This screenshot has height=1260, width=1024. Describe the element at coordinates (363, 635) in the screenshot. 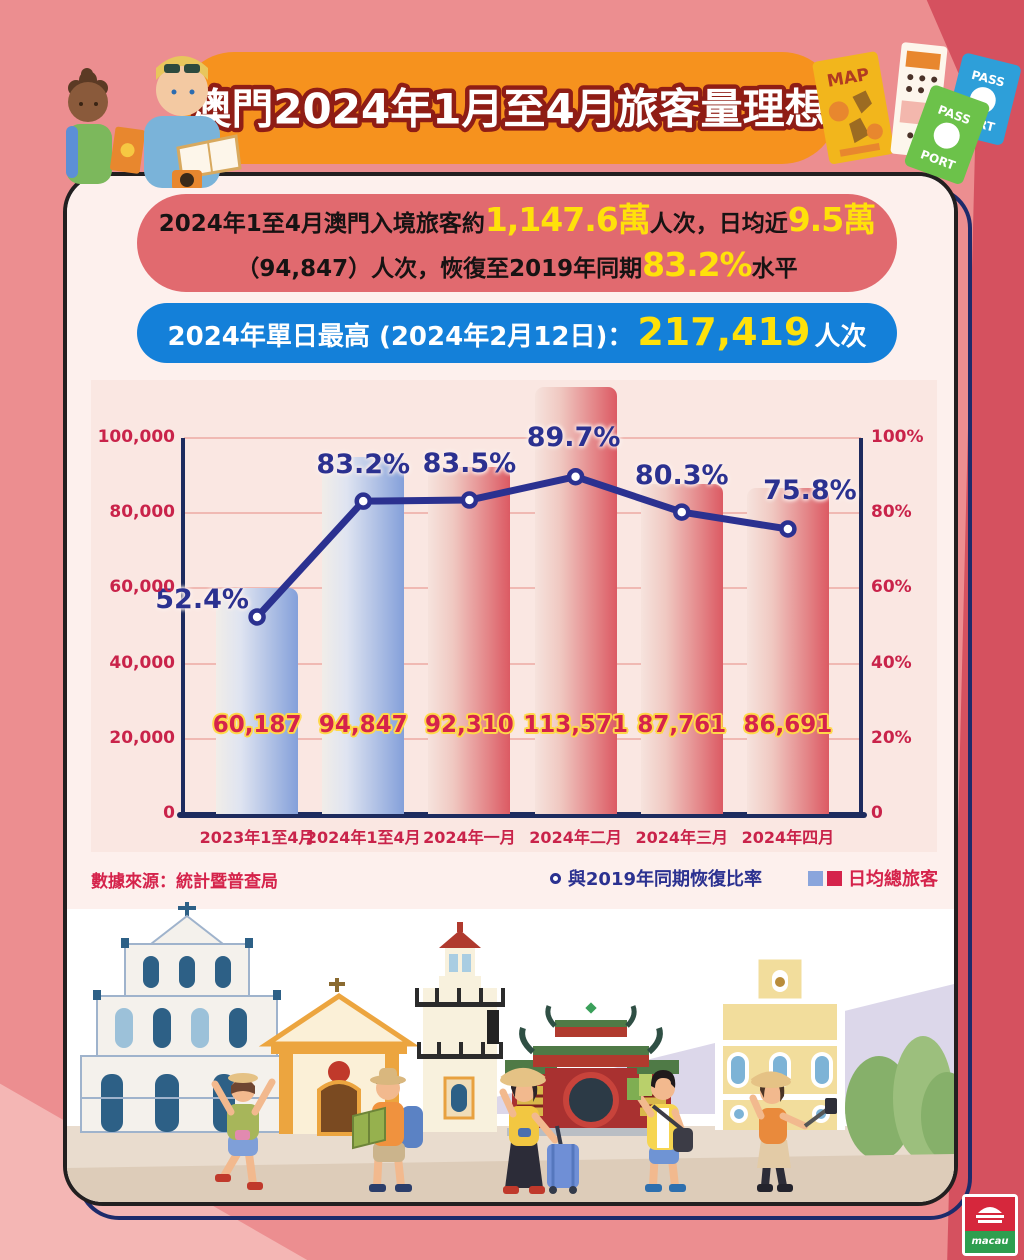

I see `bar-2024年1至4月` at that location.